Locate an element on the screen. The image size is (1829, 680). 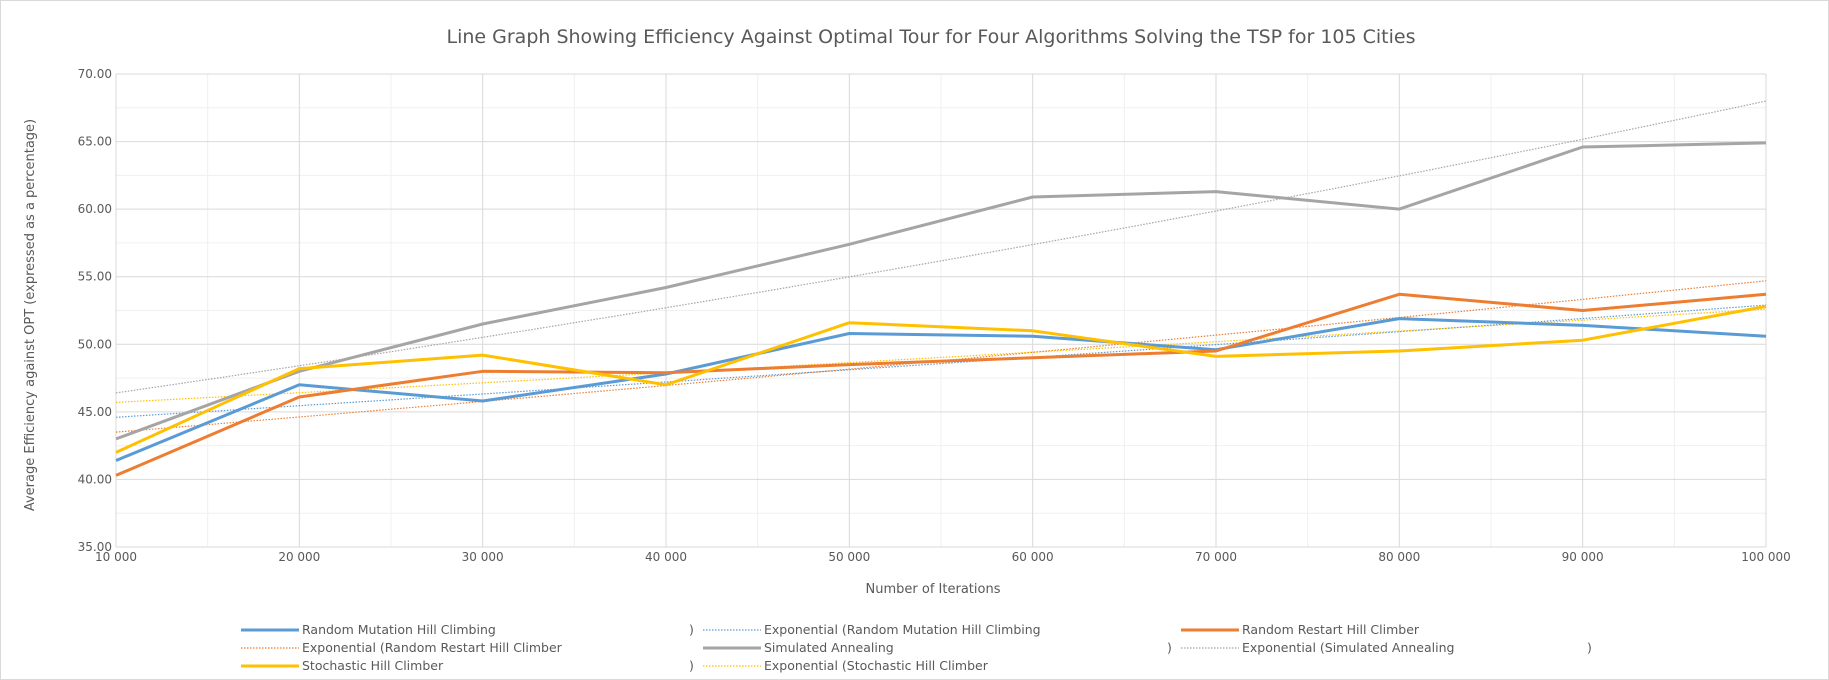
y-tick-label: 45.00 is located at coordinates (95, 412).